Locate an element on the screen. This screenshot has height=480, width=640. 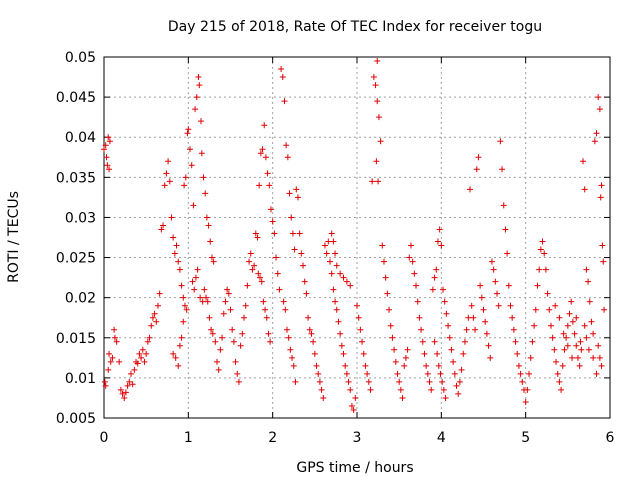
x-tick-label: 1 is located at coordinates (188, 438).